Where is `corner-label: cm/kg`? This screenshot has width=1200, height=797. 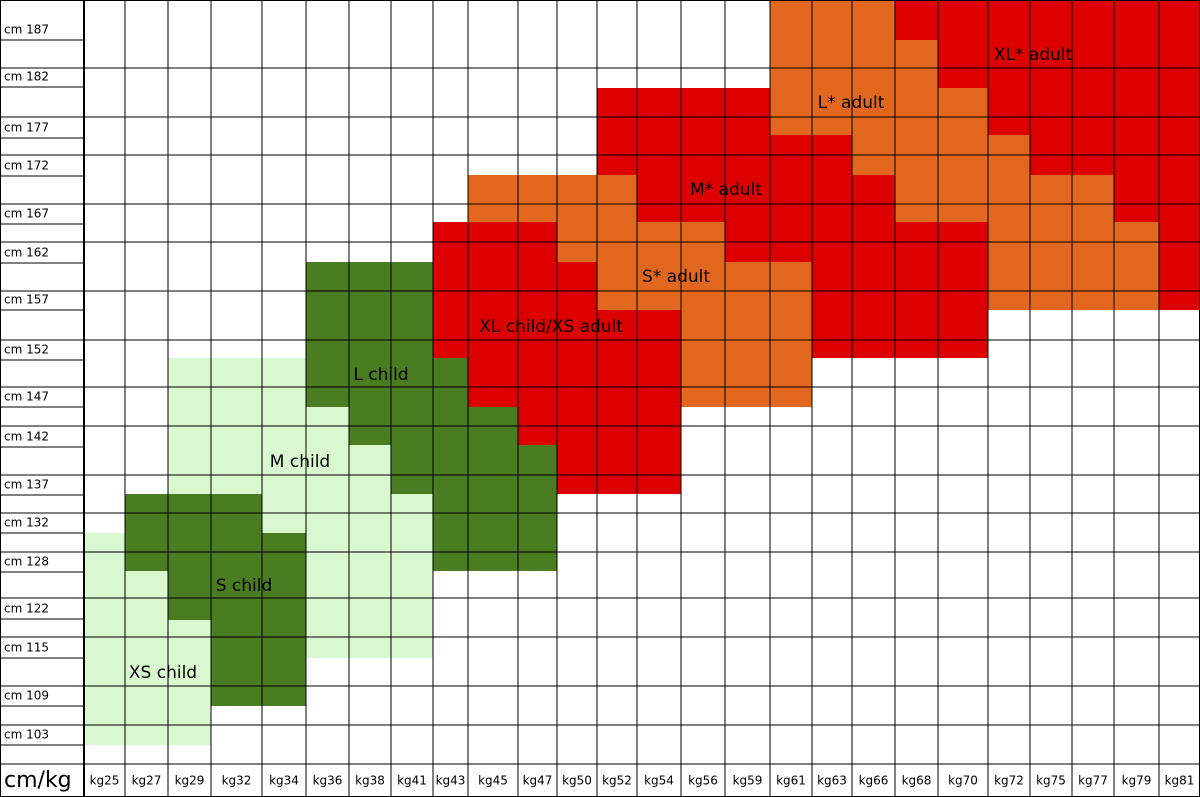 corner-label: cm/kg is located at coordinates (38, 780).